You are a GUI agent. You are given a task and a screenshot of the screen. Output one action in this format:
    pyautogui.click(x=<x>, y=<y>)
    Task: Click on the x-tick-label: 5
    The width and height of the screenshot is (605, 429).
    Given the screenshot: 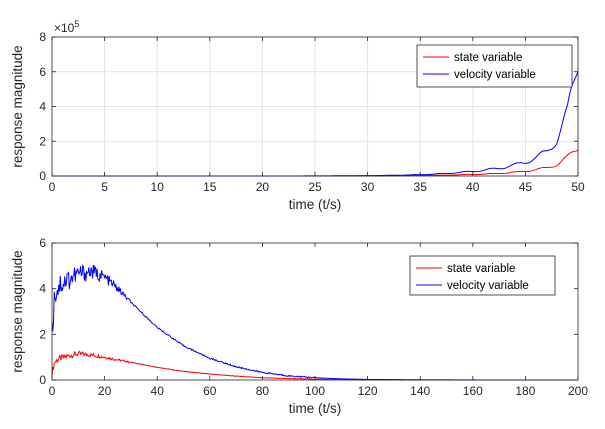 What is the action you would take?
    pyautogui.click(x=104, y=187)
    